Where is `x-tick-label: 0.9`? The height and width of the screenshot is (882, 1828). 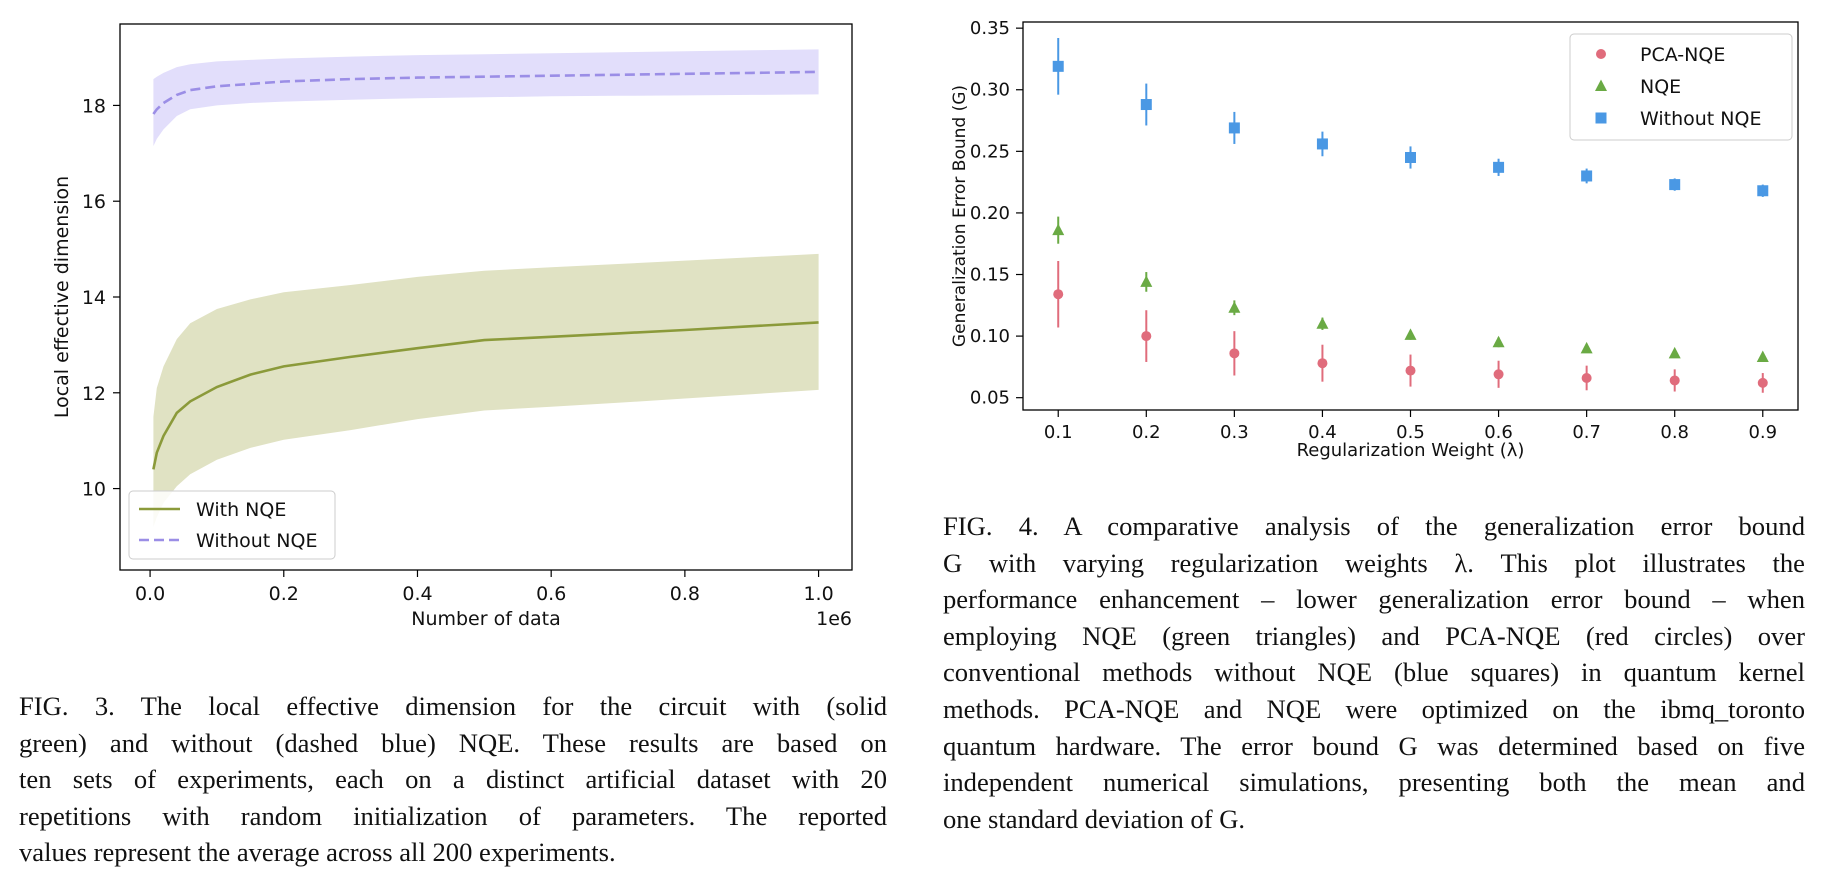 x-tick-label: 0.9 is located at coordinates (1762, 432).